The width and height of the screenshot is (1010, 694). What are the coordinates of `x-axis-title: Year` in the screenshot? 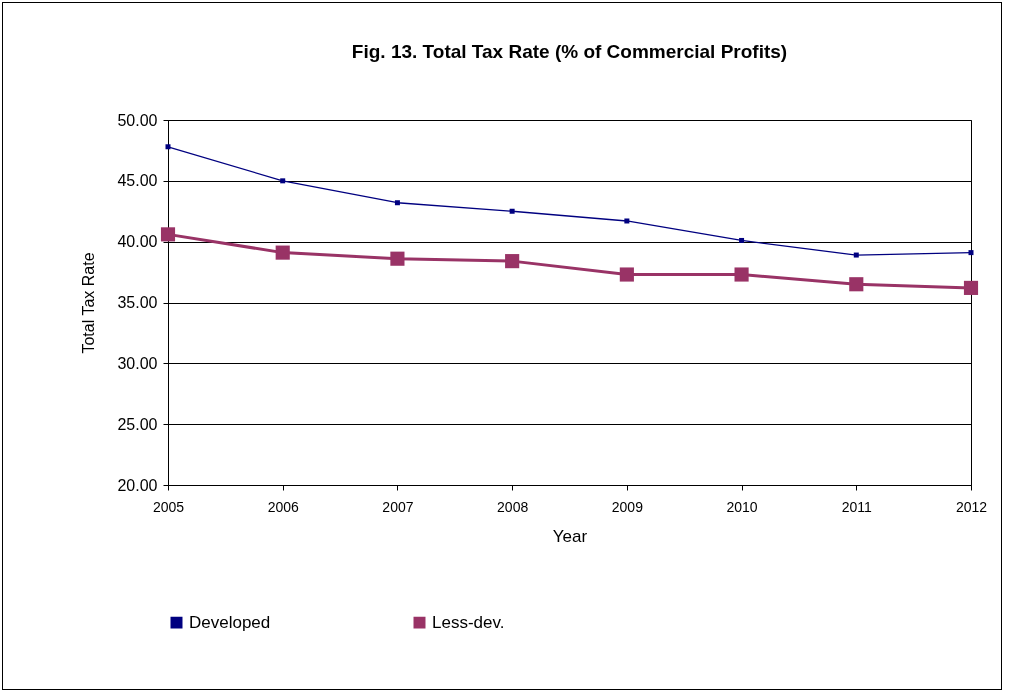 It's located at (570, 536).